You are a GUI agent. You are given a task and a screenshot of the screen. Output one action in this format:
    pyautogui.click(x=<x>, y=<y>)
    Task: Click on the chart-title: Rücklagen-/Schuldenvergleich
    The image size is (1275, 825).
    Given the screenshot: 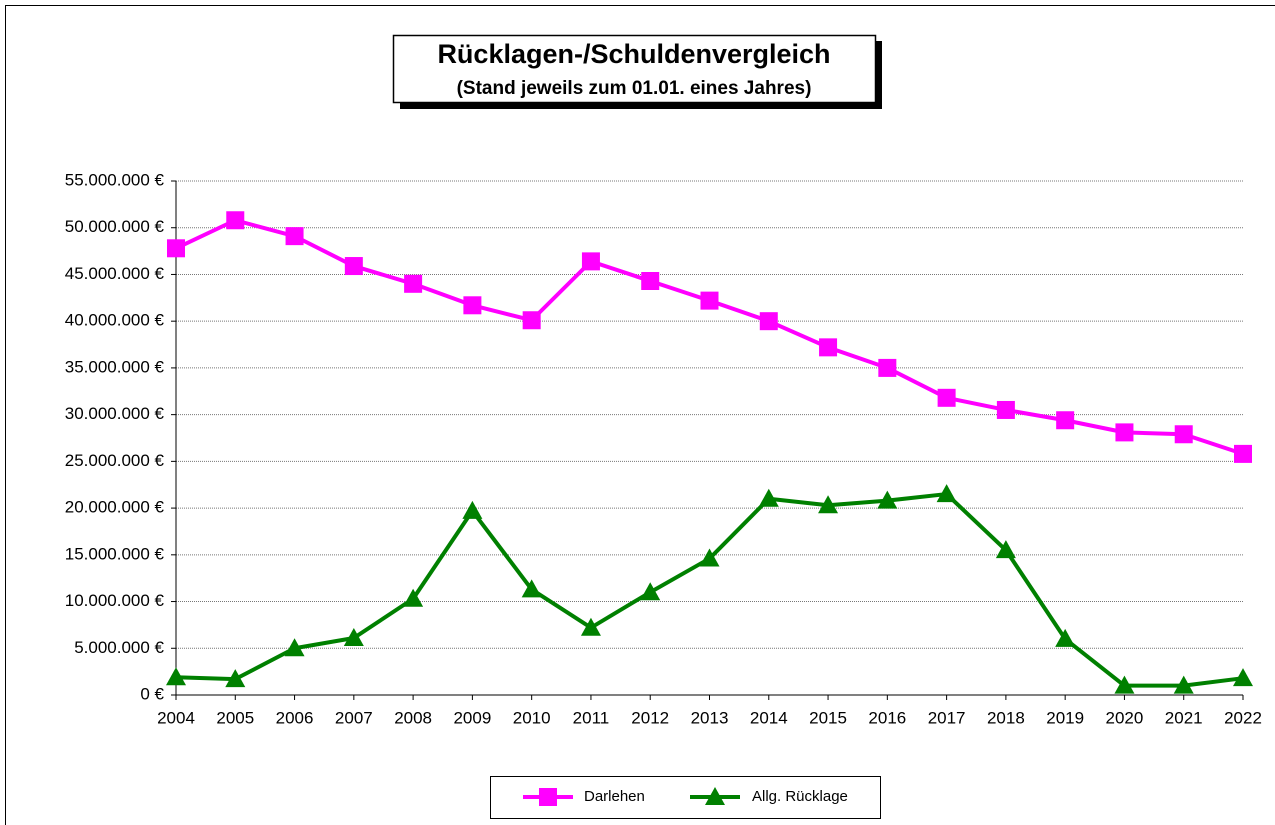 What is the action you would take?
    pyautogui.click(x=633, y=54)
    